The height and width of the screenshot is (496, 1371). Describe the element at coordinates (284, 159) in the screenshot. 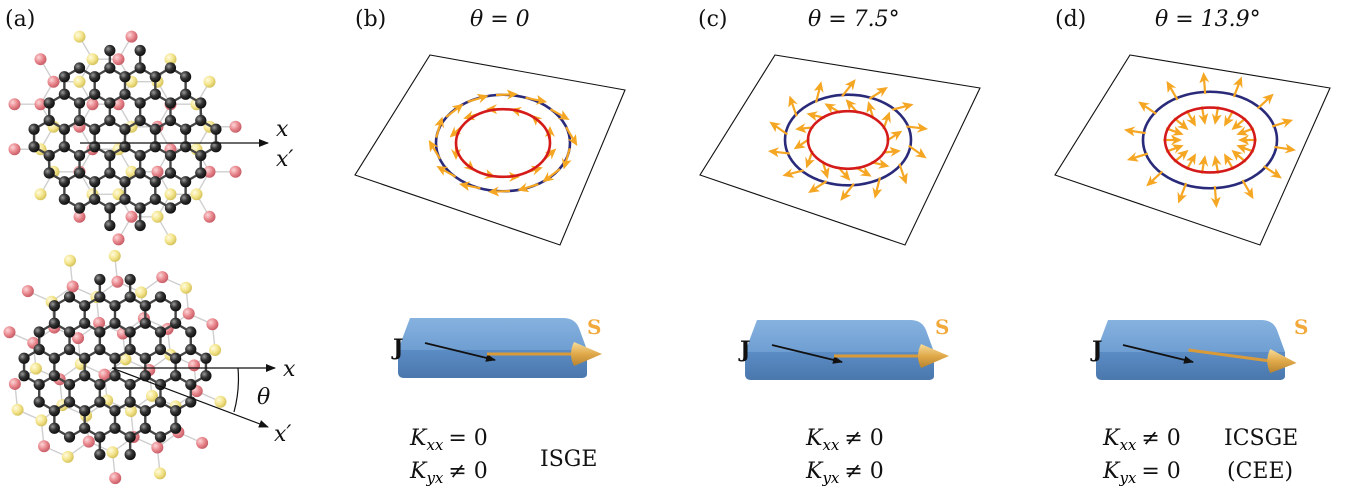

I see `axis-label-xp-top: x′` at that location.